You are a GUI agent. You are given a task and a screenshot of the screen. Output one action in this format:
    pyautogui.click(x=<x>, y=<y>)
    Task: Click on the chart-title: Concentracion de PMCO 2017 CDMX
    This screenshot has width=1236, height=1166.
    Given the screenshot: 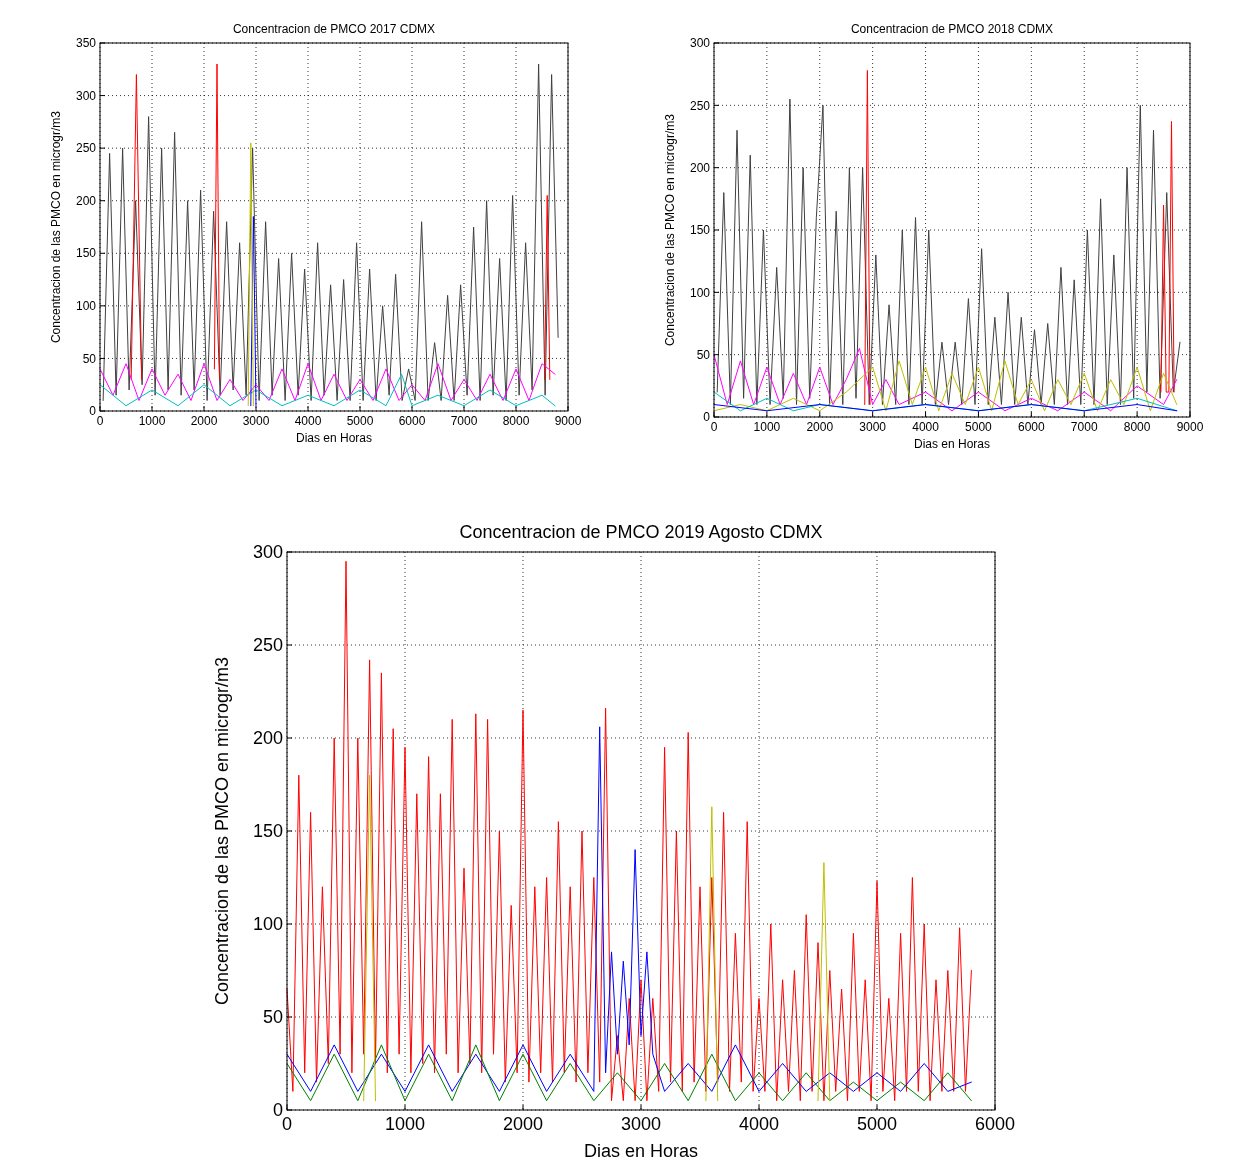 What is the action you would take?
    pyautogui.click(x=334, y=29)
    